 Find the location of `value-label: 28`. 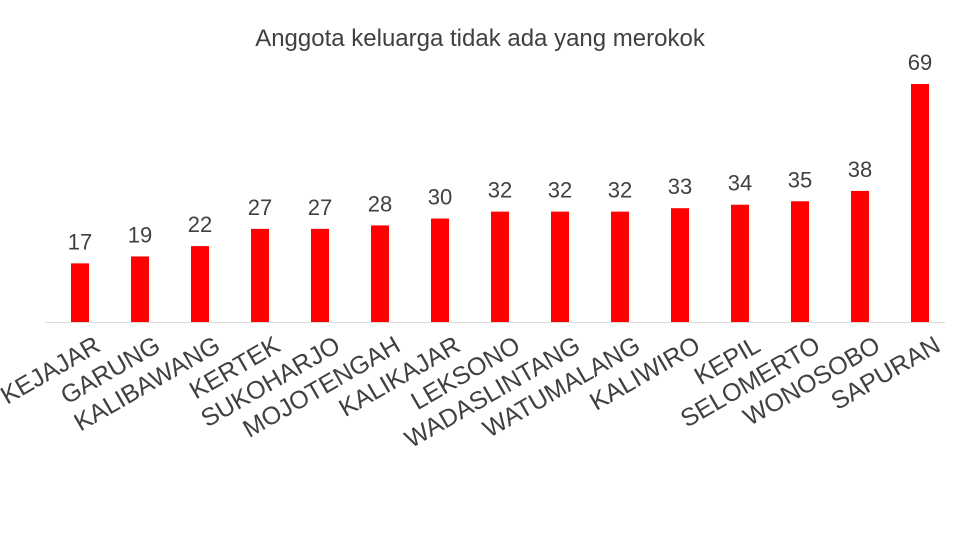

value-label: 28 is located at coordinates (380, 203).